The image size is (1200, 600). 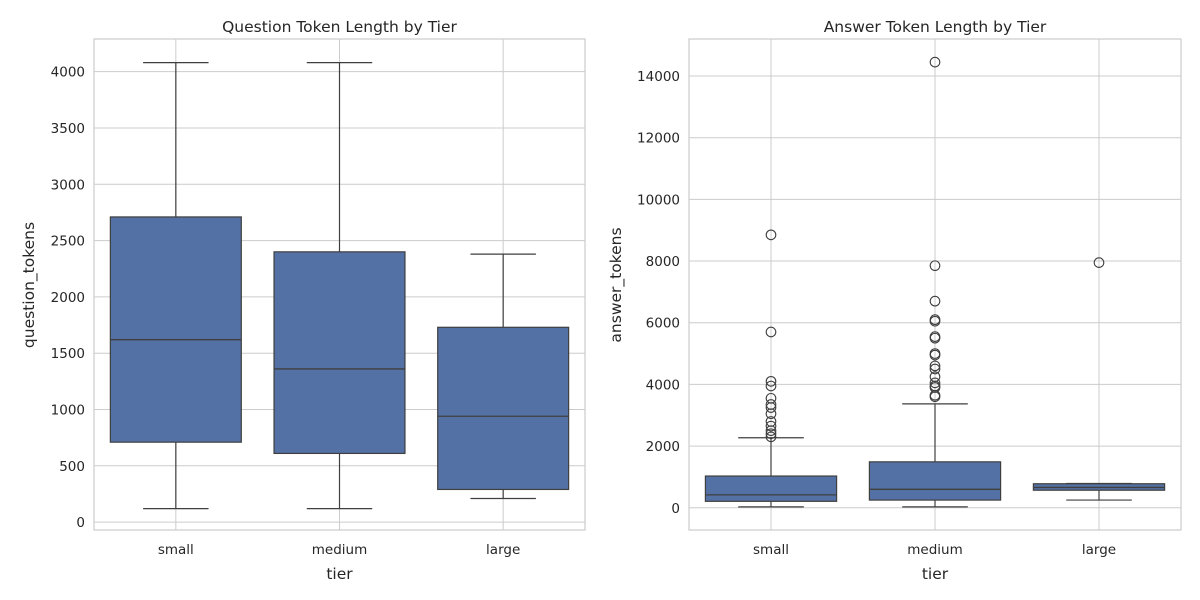 What do you see at coordinates (663, 262) in the screenshot?
I see `y-tick-label: 8000` at bounding box center [663, 262].